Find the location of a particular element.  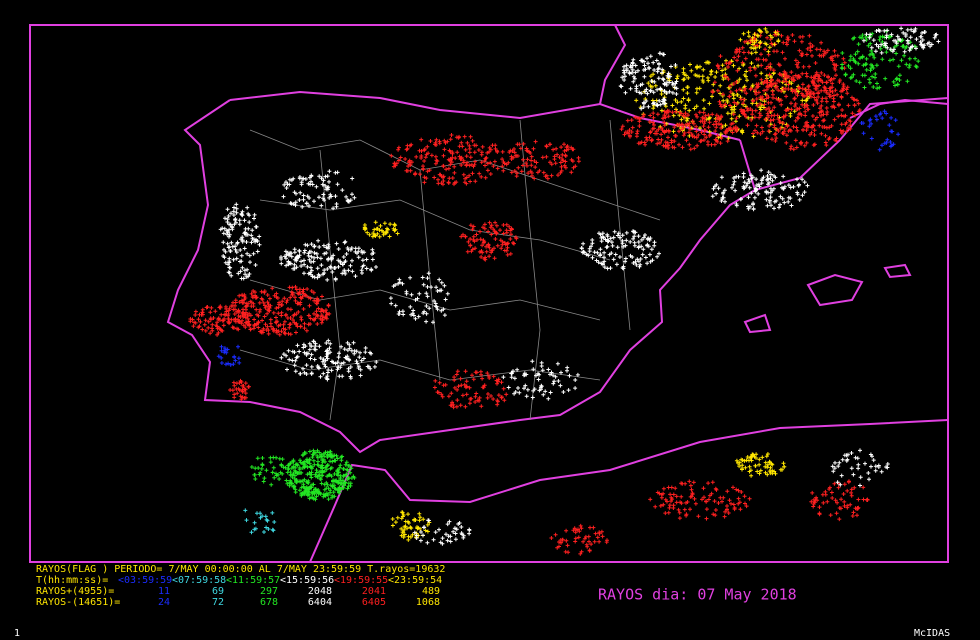

row-value: 489 is located at coordinates (431, 591).